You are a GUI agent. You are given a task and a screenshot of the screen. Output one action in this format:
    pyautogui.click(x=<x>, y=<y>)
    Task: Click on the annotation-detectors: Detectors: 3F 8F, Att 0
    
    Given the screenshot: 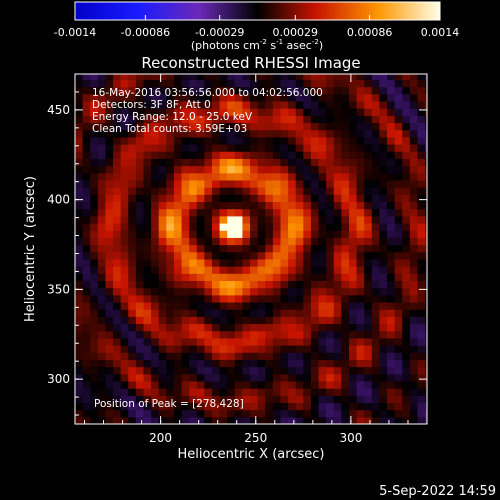 What is the action you would take?
    pyautogui.click(x=151, y=105)
    